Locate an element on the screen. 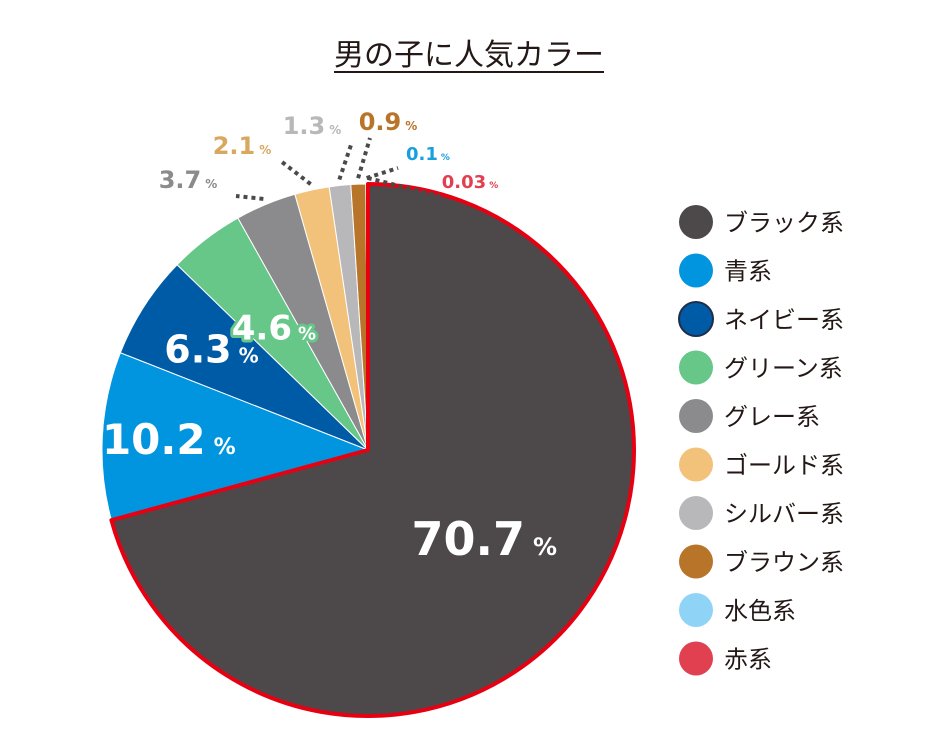  pie-slice is located at coordinates (235, 436).